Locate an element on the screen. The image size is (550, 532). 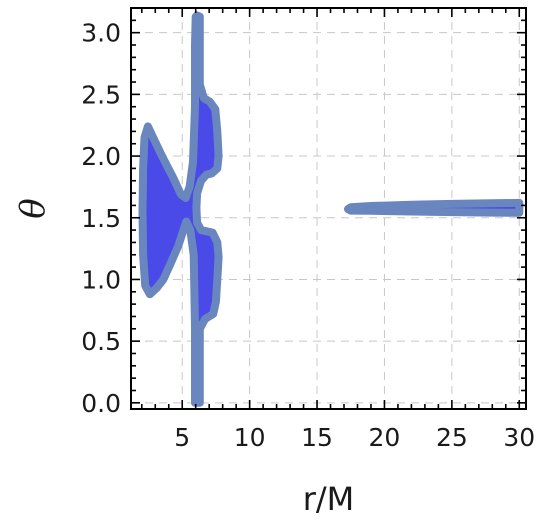
y-axis-label: θ is located at coordinates (33, 208).